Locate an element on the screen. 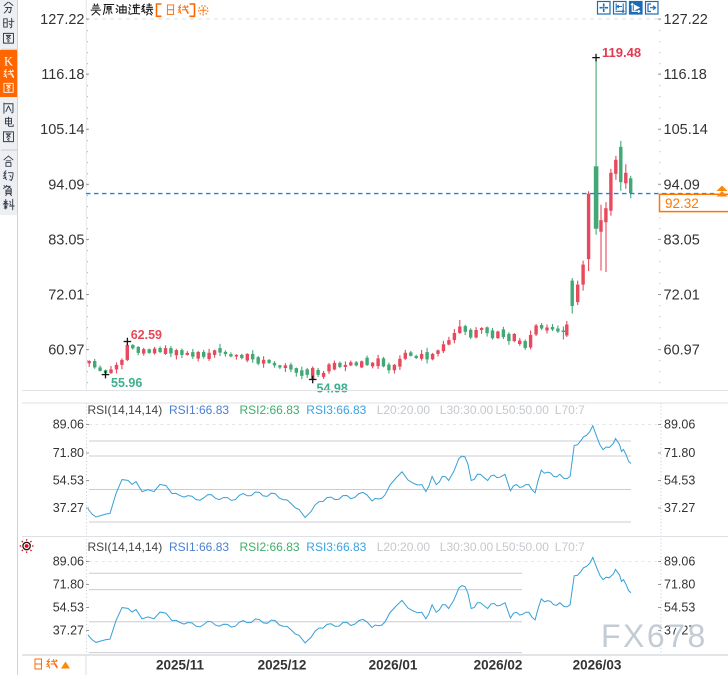 Image resolution: width=728 pixels, height=675 pixels. svg-text: K is located at coordinates (8, 62).